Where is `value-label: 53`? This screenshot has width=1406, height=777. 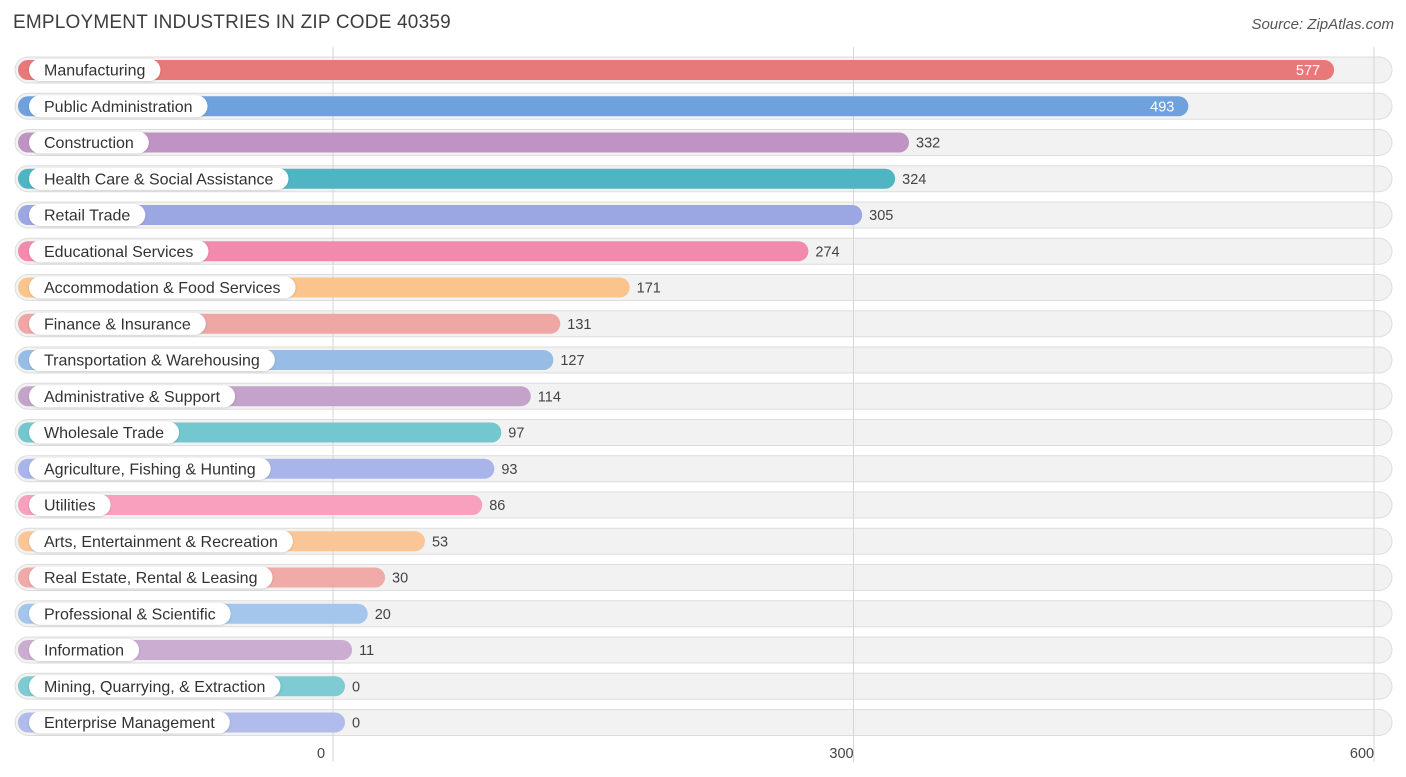 value-label: 53 is located at coordinates (440, 542).